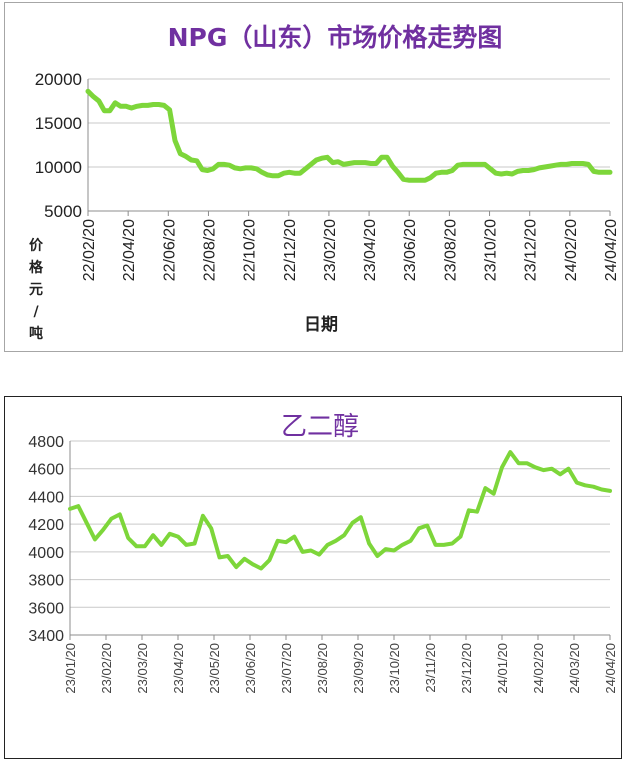 The width and height of the screenshot is (626, 762). What do you see at coordinates (358, 668) in the screenshot?
I see `x-tick-label: 23/09/20` at bounding box center [358, 668].